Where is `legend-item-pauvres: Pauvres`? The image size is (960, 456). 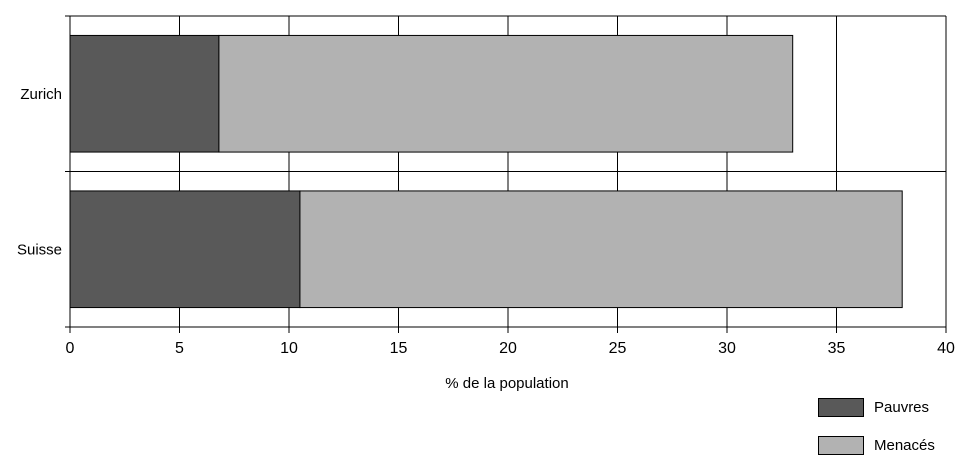
legend-item-pauvres: Pauvres is located at coordinates (873, 407).